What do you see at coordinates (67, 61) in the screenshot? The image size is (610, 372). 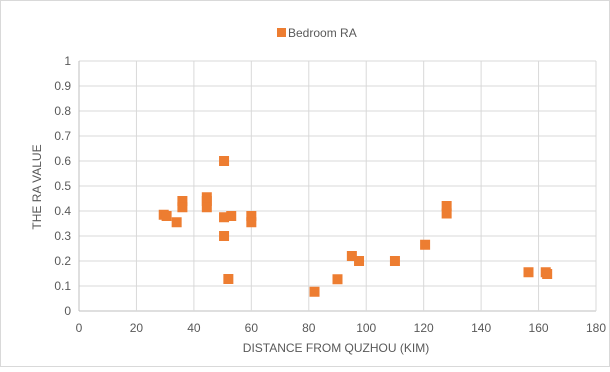 I see `y-tick-label: 1` at bounding box center [67, 61].